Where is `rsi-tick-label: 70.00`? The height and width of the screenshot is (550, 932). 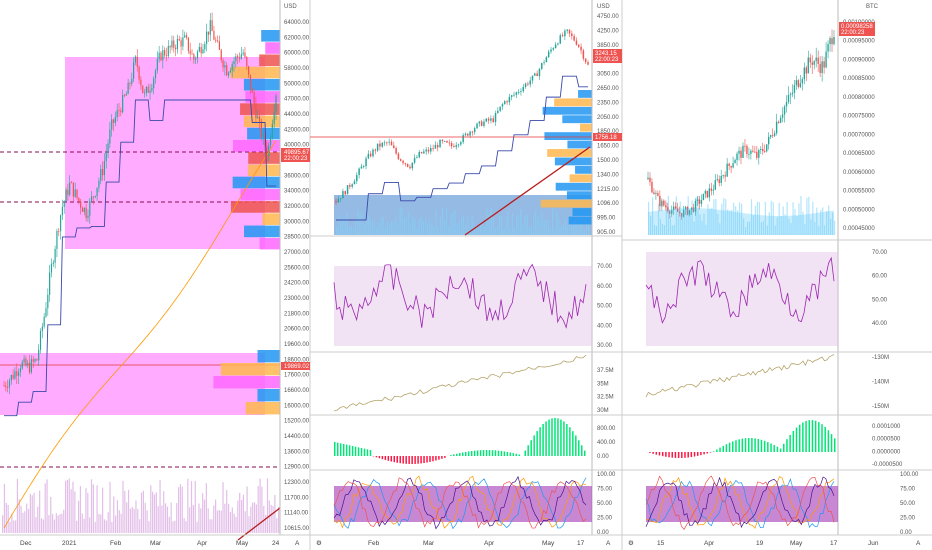 rsi-tick-label: 70.00 is located at coordinates (605, 267).